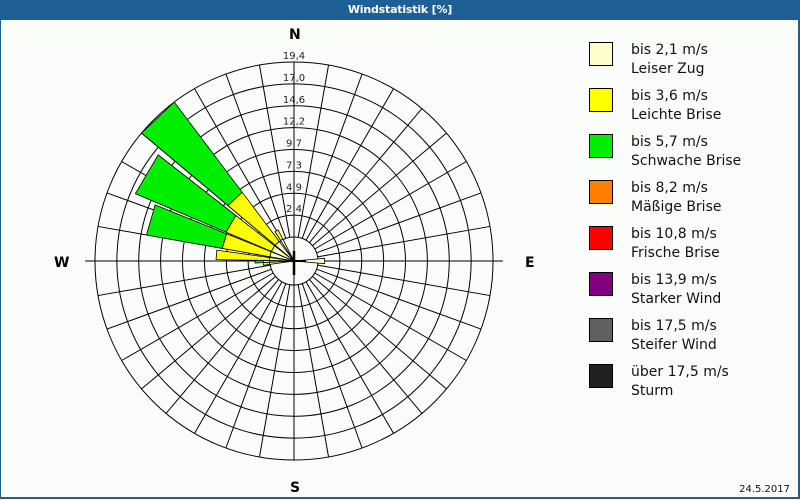 This screenshot has height=500, width=800. I want to click on legend-name: Schwache Brise, so click(686, 161).